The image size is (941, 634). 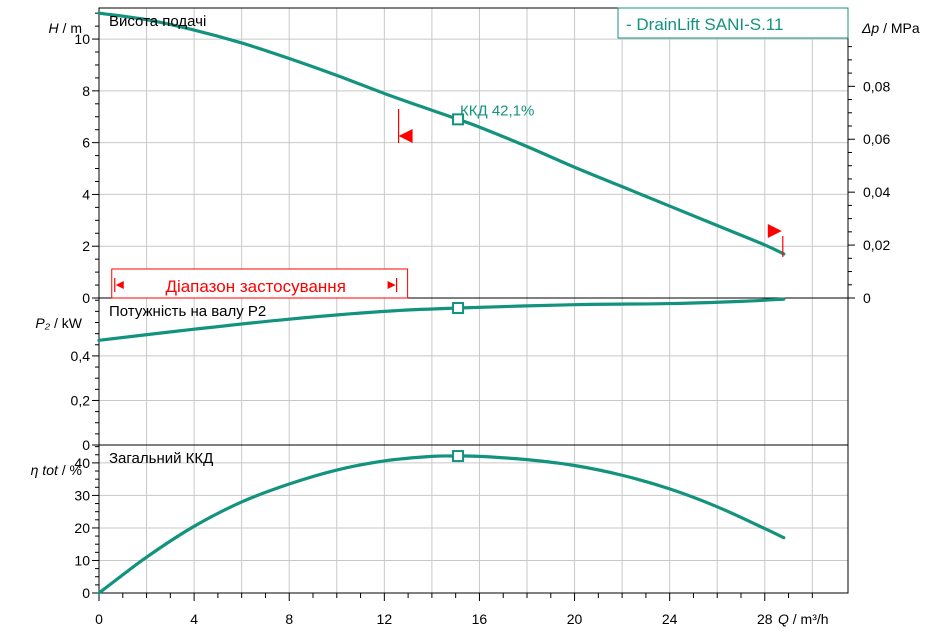 I want to click on right-tick-label: 0,06, so click(x=876, y=139).